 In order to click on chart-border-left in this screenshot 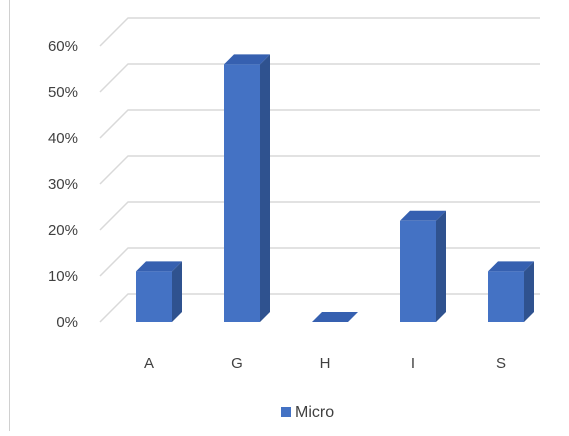, I will do `click(9, 215)`.